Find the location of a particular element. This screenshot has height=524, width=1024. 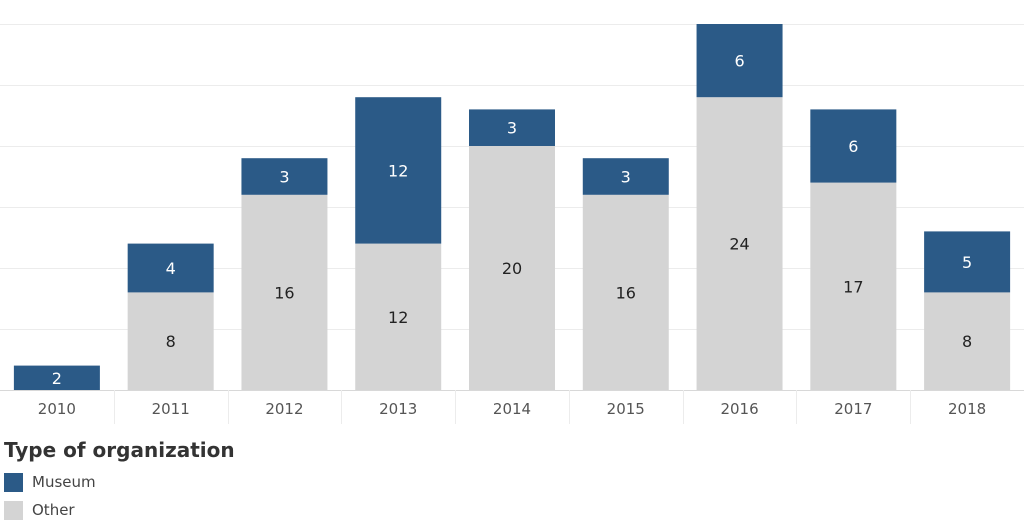

bar-other-2017 is located at coordinates (853, 286).